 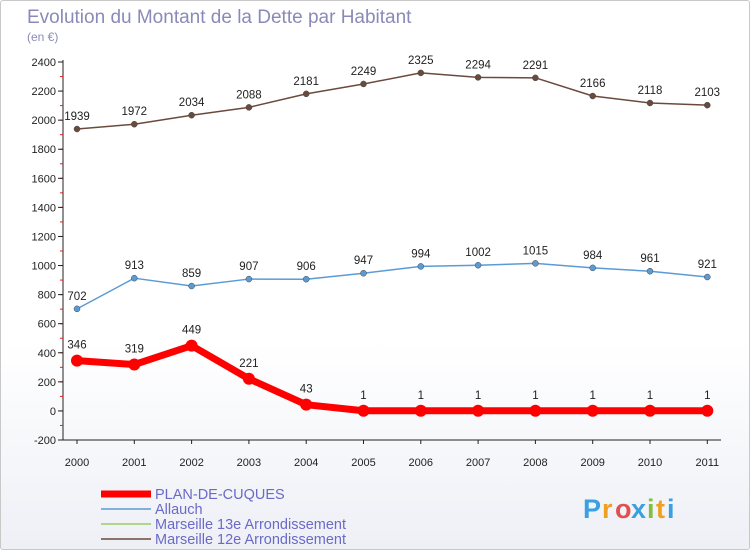 I want to click on data-label: 947, so click(x=363, y=261).